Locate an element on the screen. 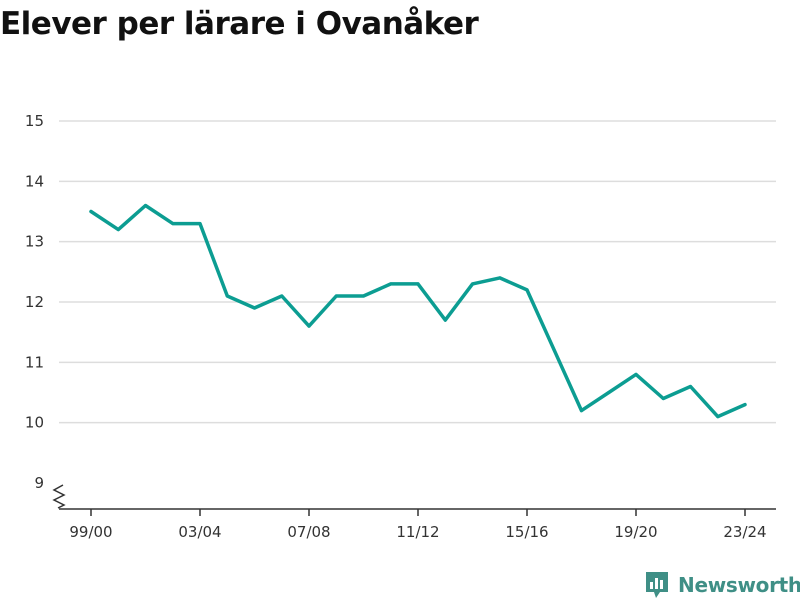  y-tick-label: 11 is located at coordinates (34, 362).